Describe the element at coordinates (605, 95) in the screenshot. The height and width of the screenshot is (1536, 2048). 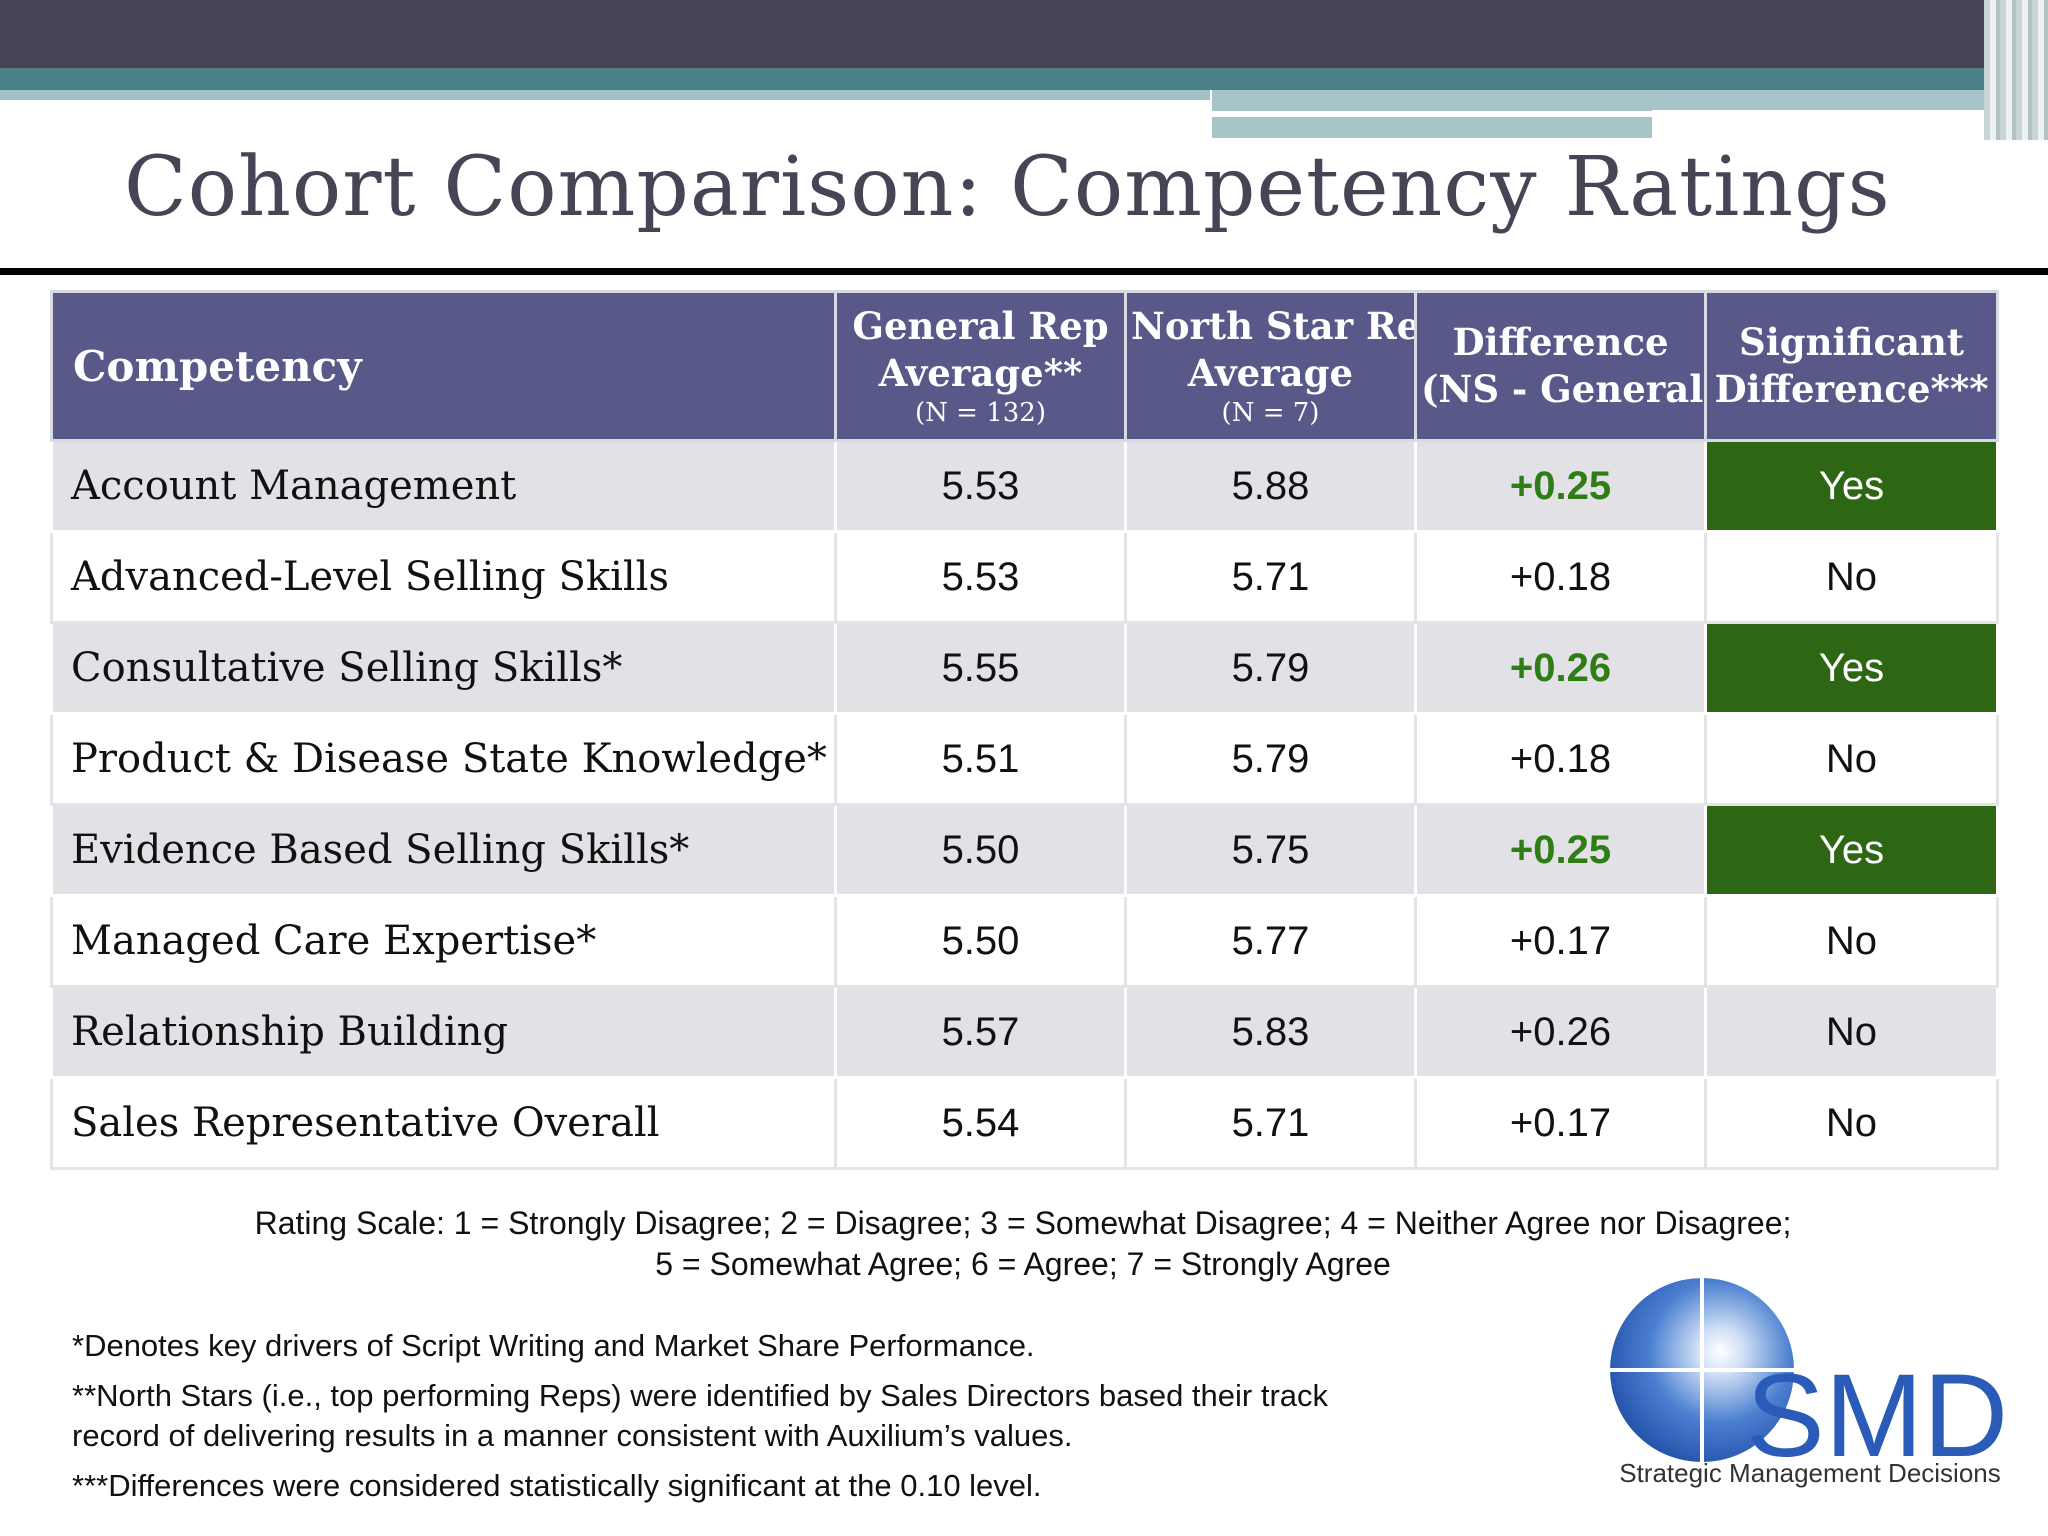
I see `banner-light-stripe` at that location.